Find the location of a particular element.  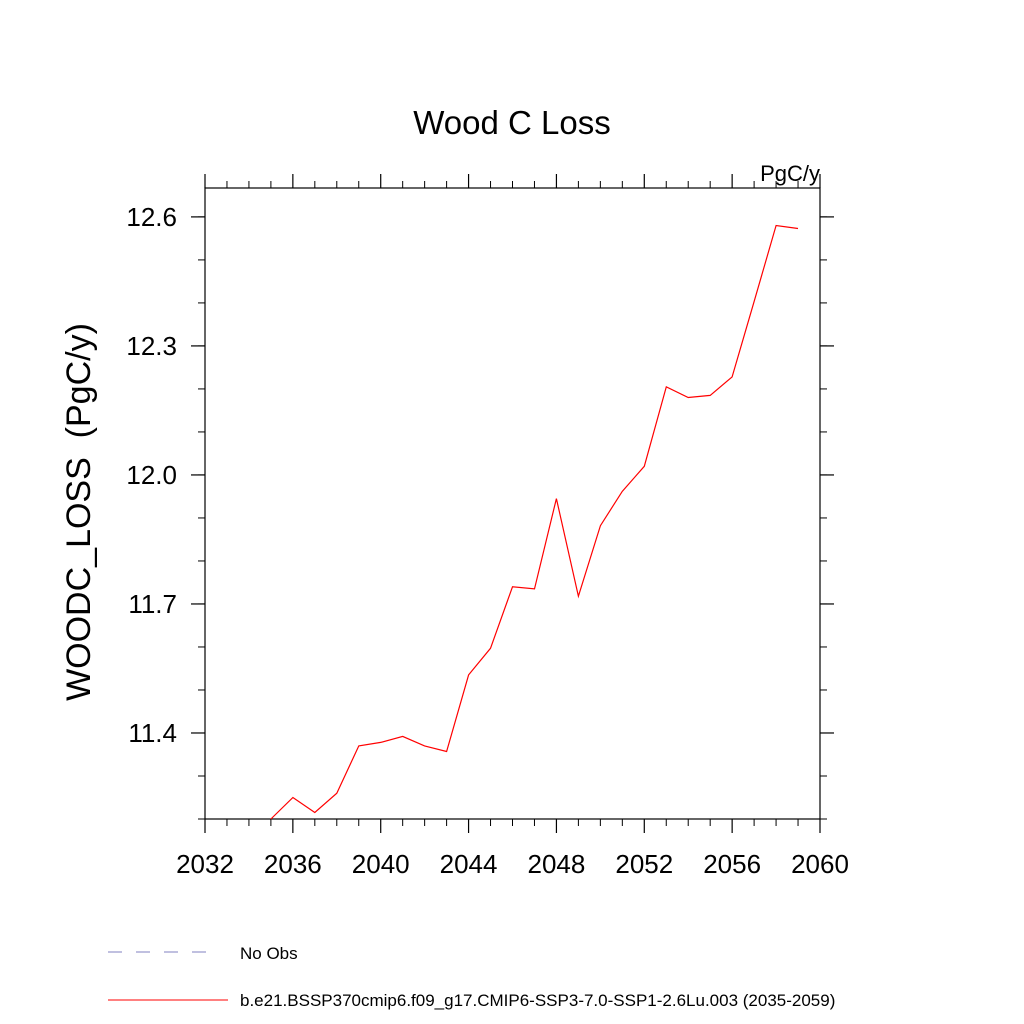

x-tick-label: 2060 is located at coordinates (820, 864).